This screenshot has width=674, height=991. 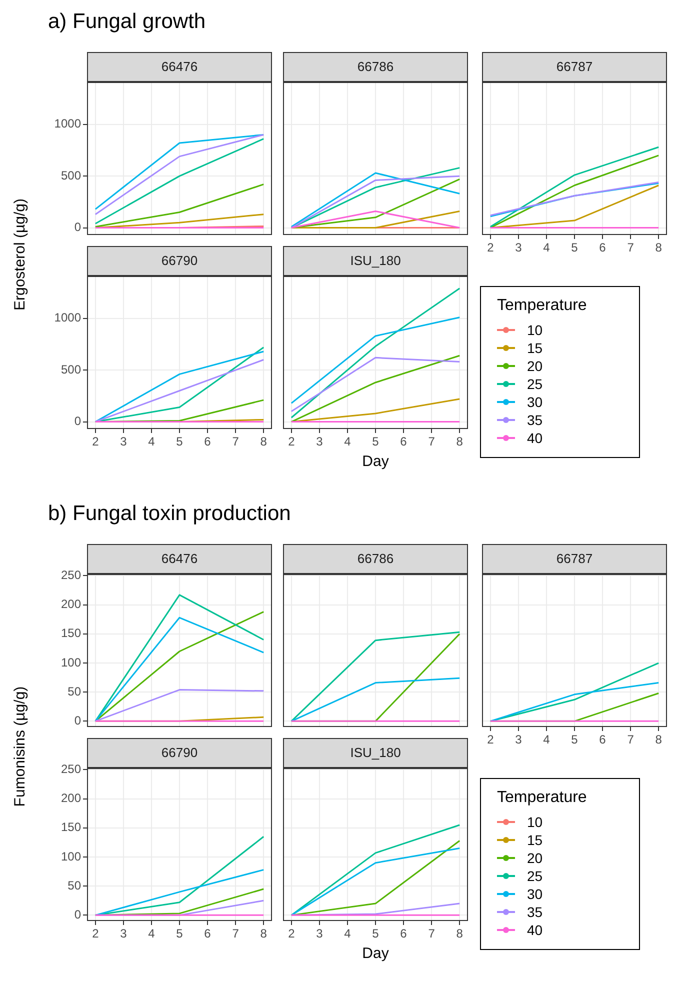 I want to click on y-axis-title: Fumonisins (µg/g), so click(x=20, y=746).